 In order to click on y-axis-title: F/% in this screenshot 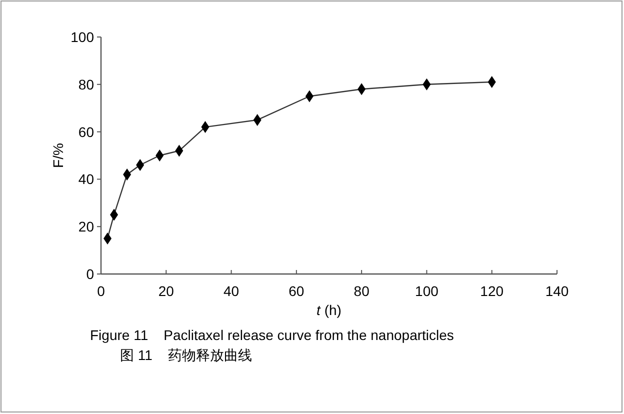, I will do `click(58, 155)`.